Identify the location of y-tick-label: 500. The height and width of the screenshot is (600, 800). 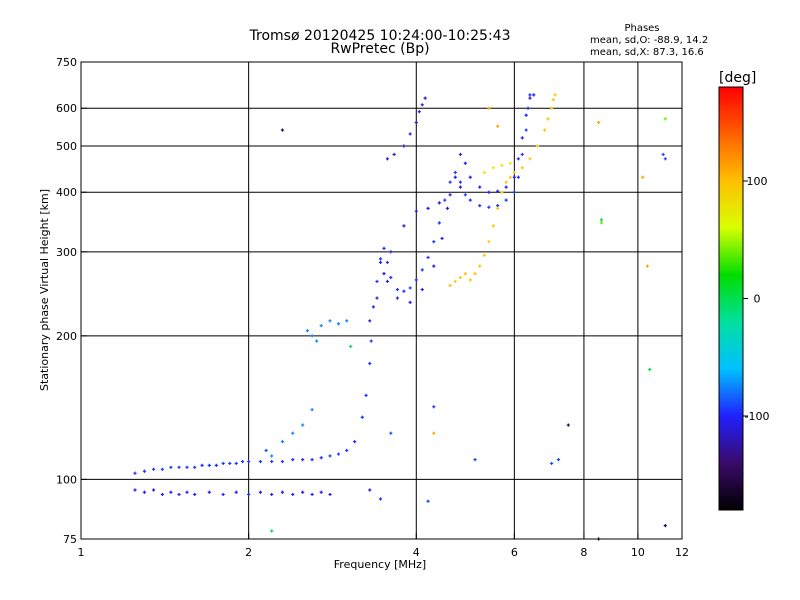
(66, 146).